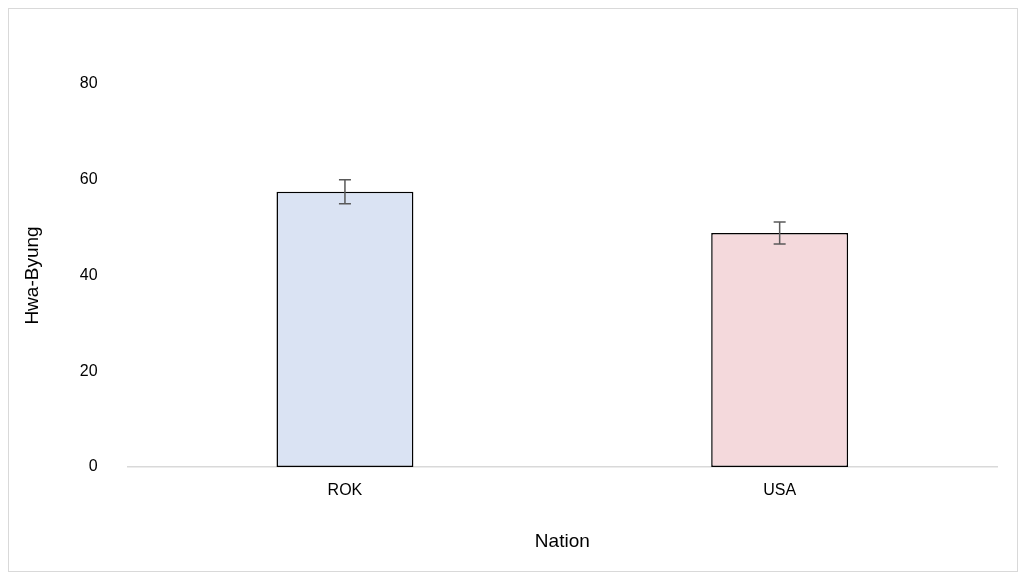 The image size is (1026, 580). What do you see at coordinates (31, 275) in the screenshot?
I see `y-axis-title: Hwa-Byung` at bounding box center [31, 275].